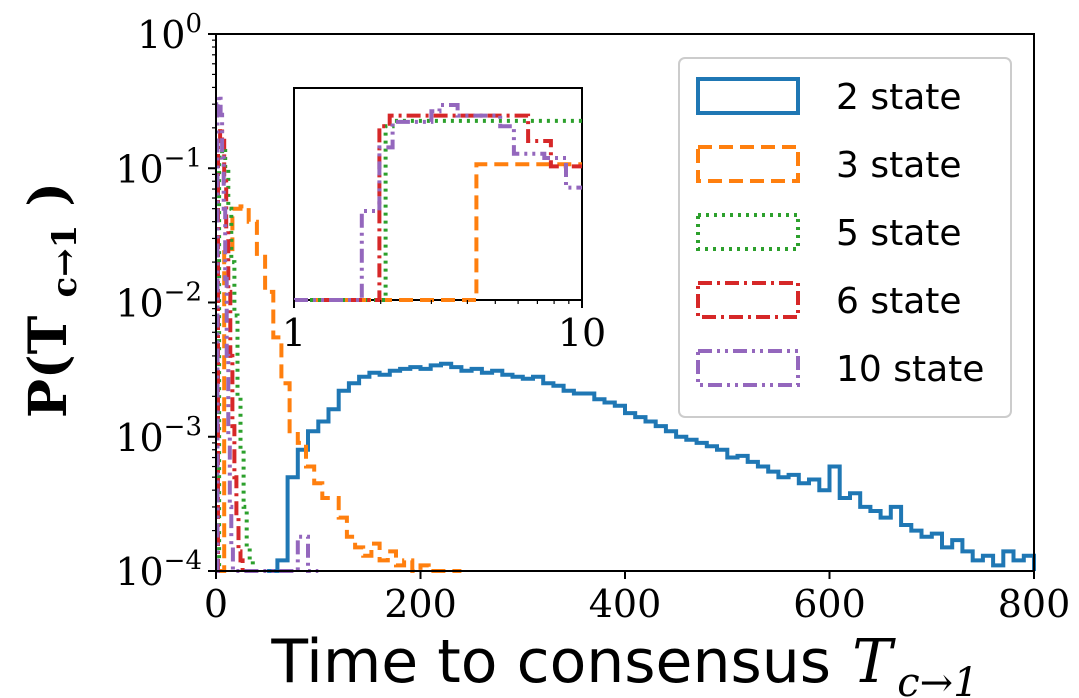 The height and width of the screenshot is (698, 1079). What do you see at coordinates (910, 369) in the screenshot?
I see `legend-label: 10 state` at bounding box center [910, 369].